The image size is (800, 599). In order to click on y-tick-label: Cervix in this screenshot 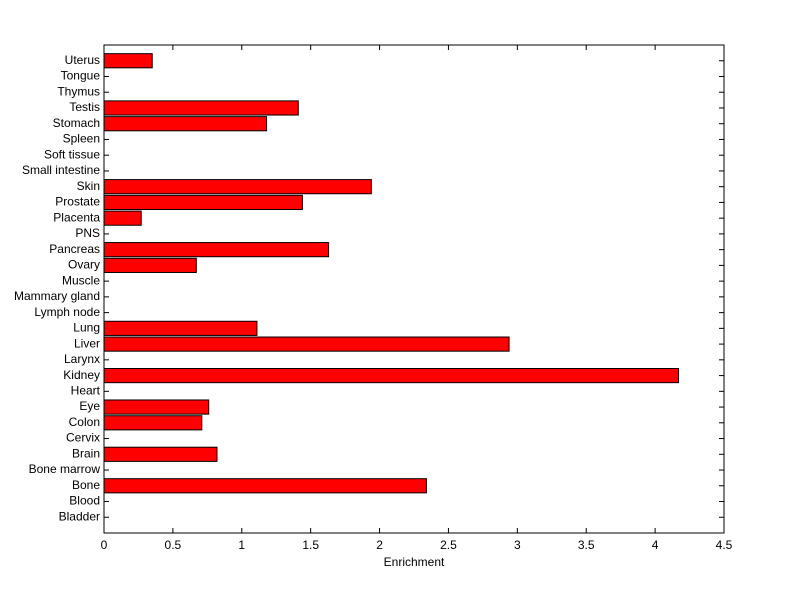, I will do `click(83, 438)`.